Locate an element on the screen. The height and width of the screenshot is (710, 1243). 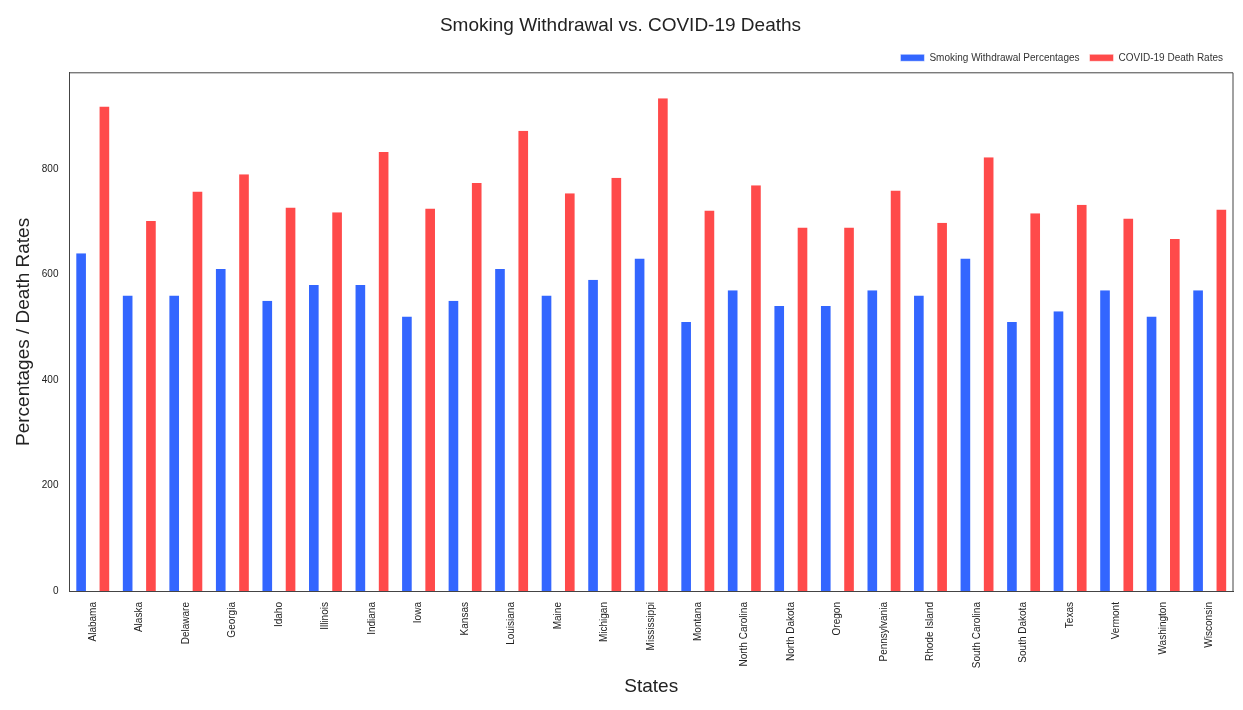
x-tick-label: Michigan is located at coordinates (604, 622).